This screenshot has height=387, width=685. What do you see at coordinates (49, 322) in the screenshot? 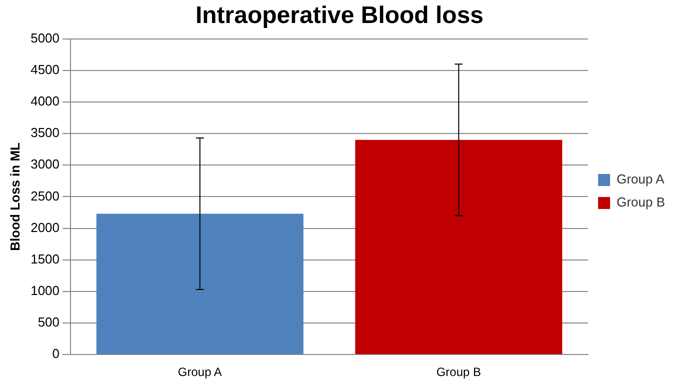
I see `y-tick-label: 500` at bounding box center [49, 322].